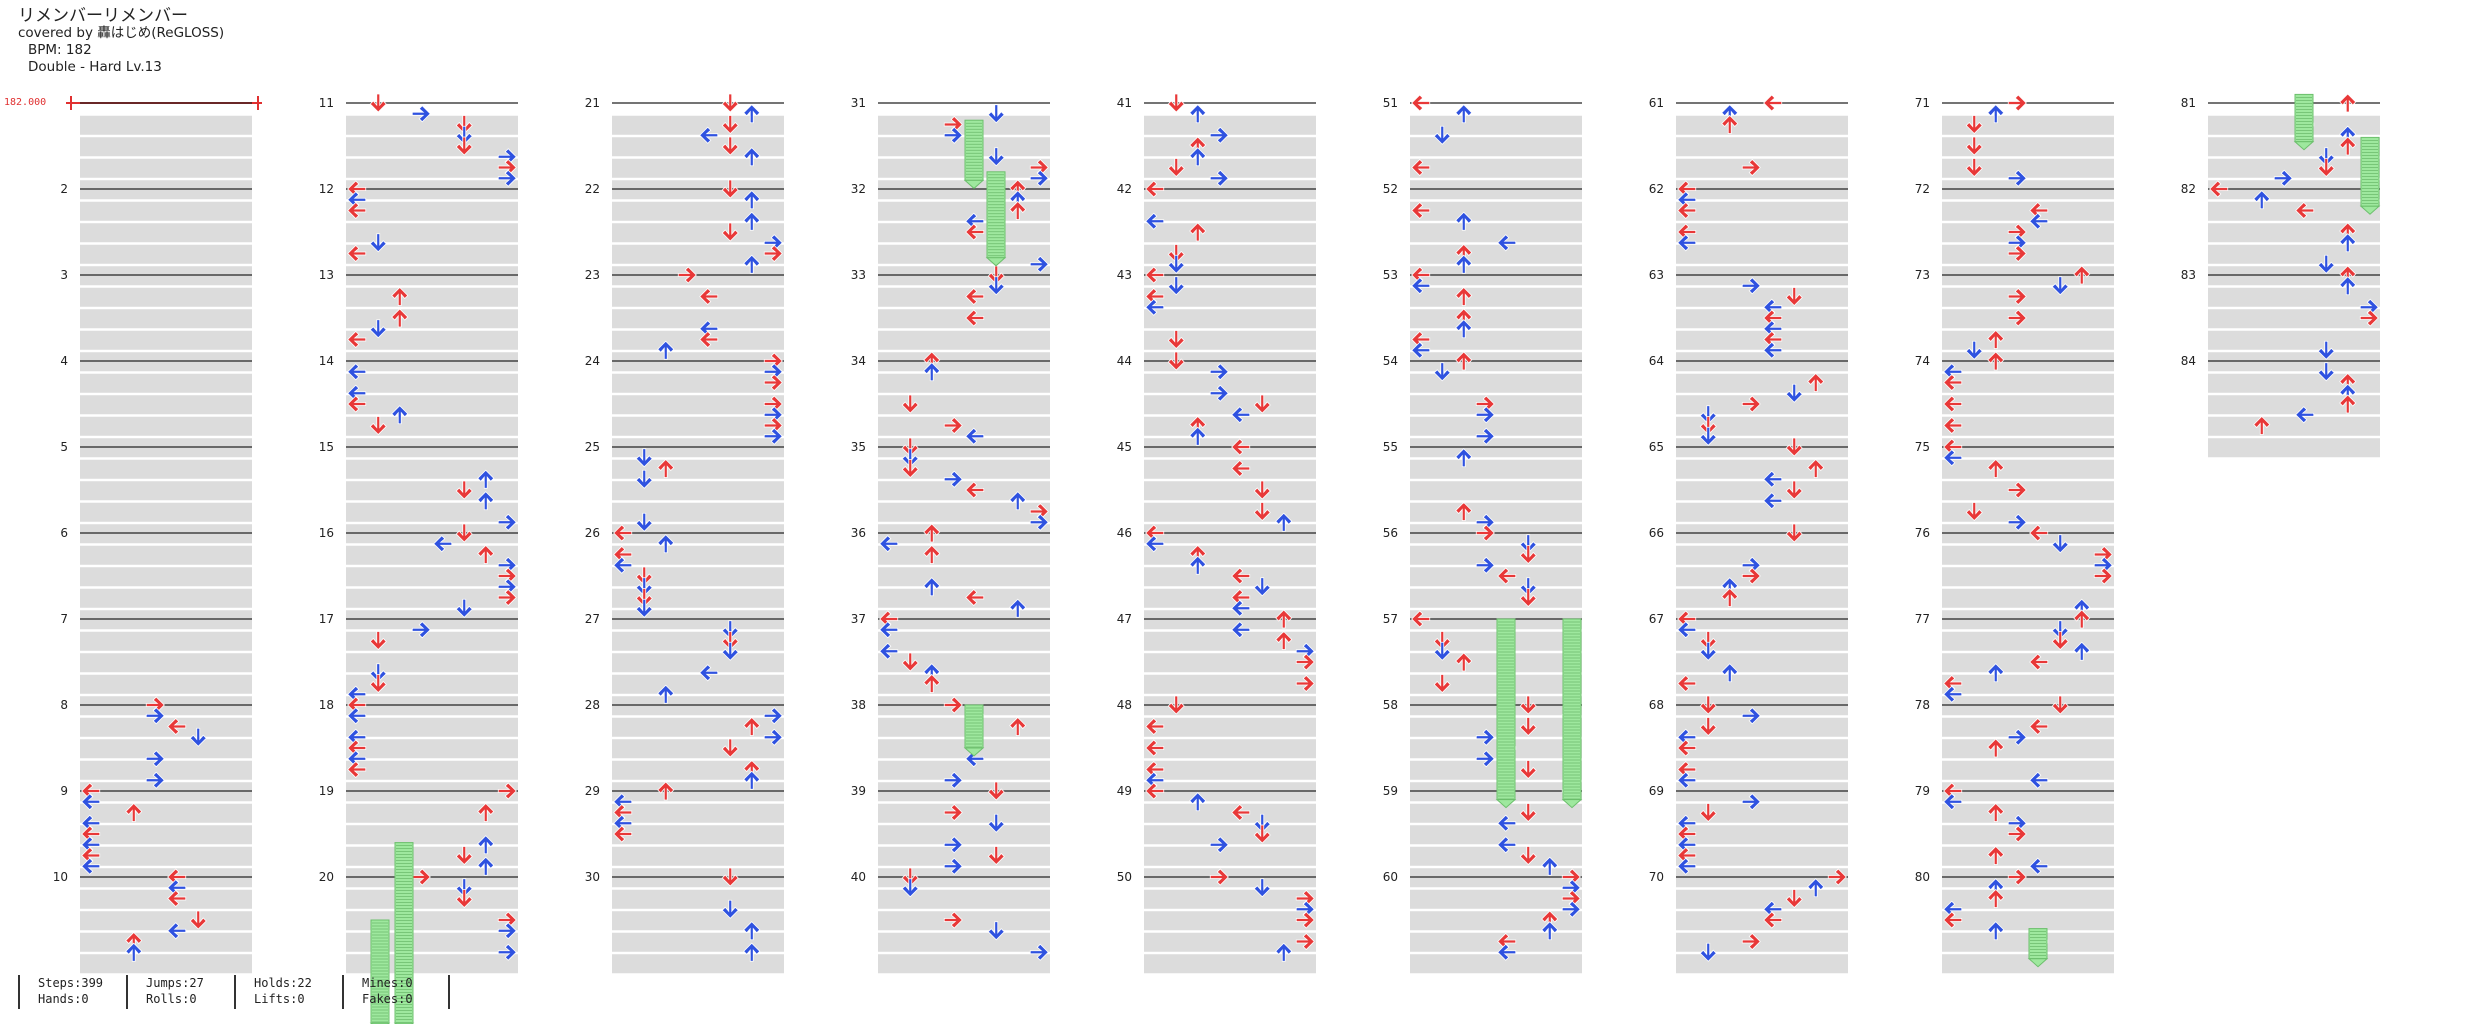  What do you see at coordinates (64, 447) in the screenshot?
I see `measure-number: 5` at bounding box center [64, 447].